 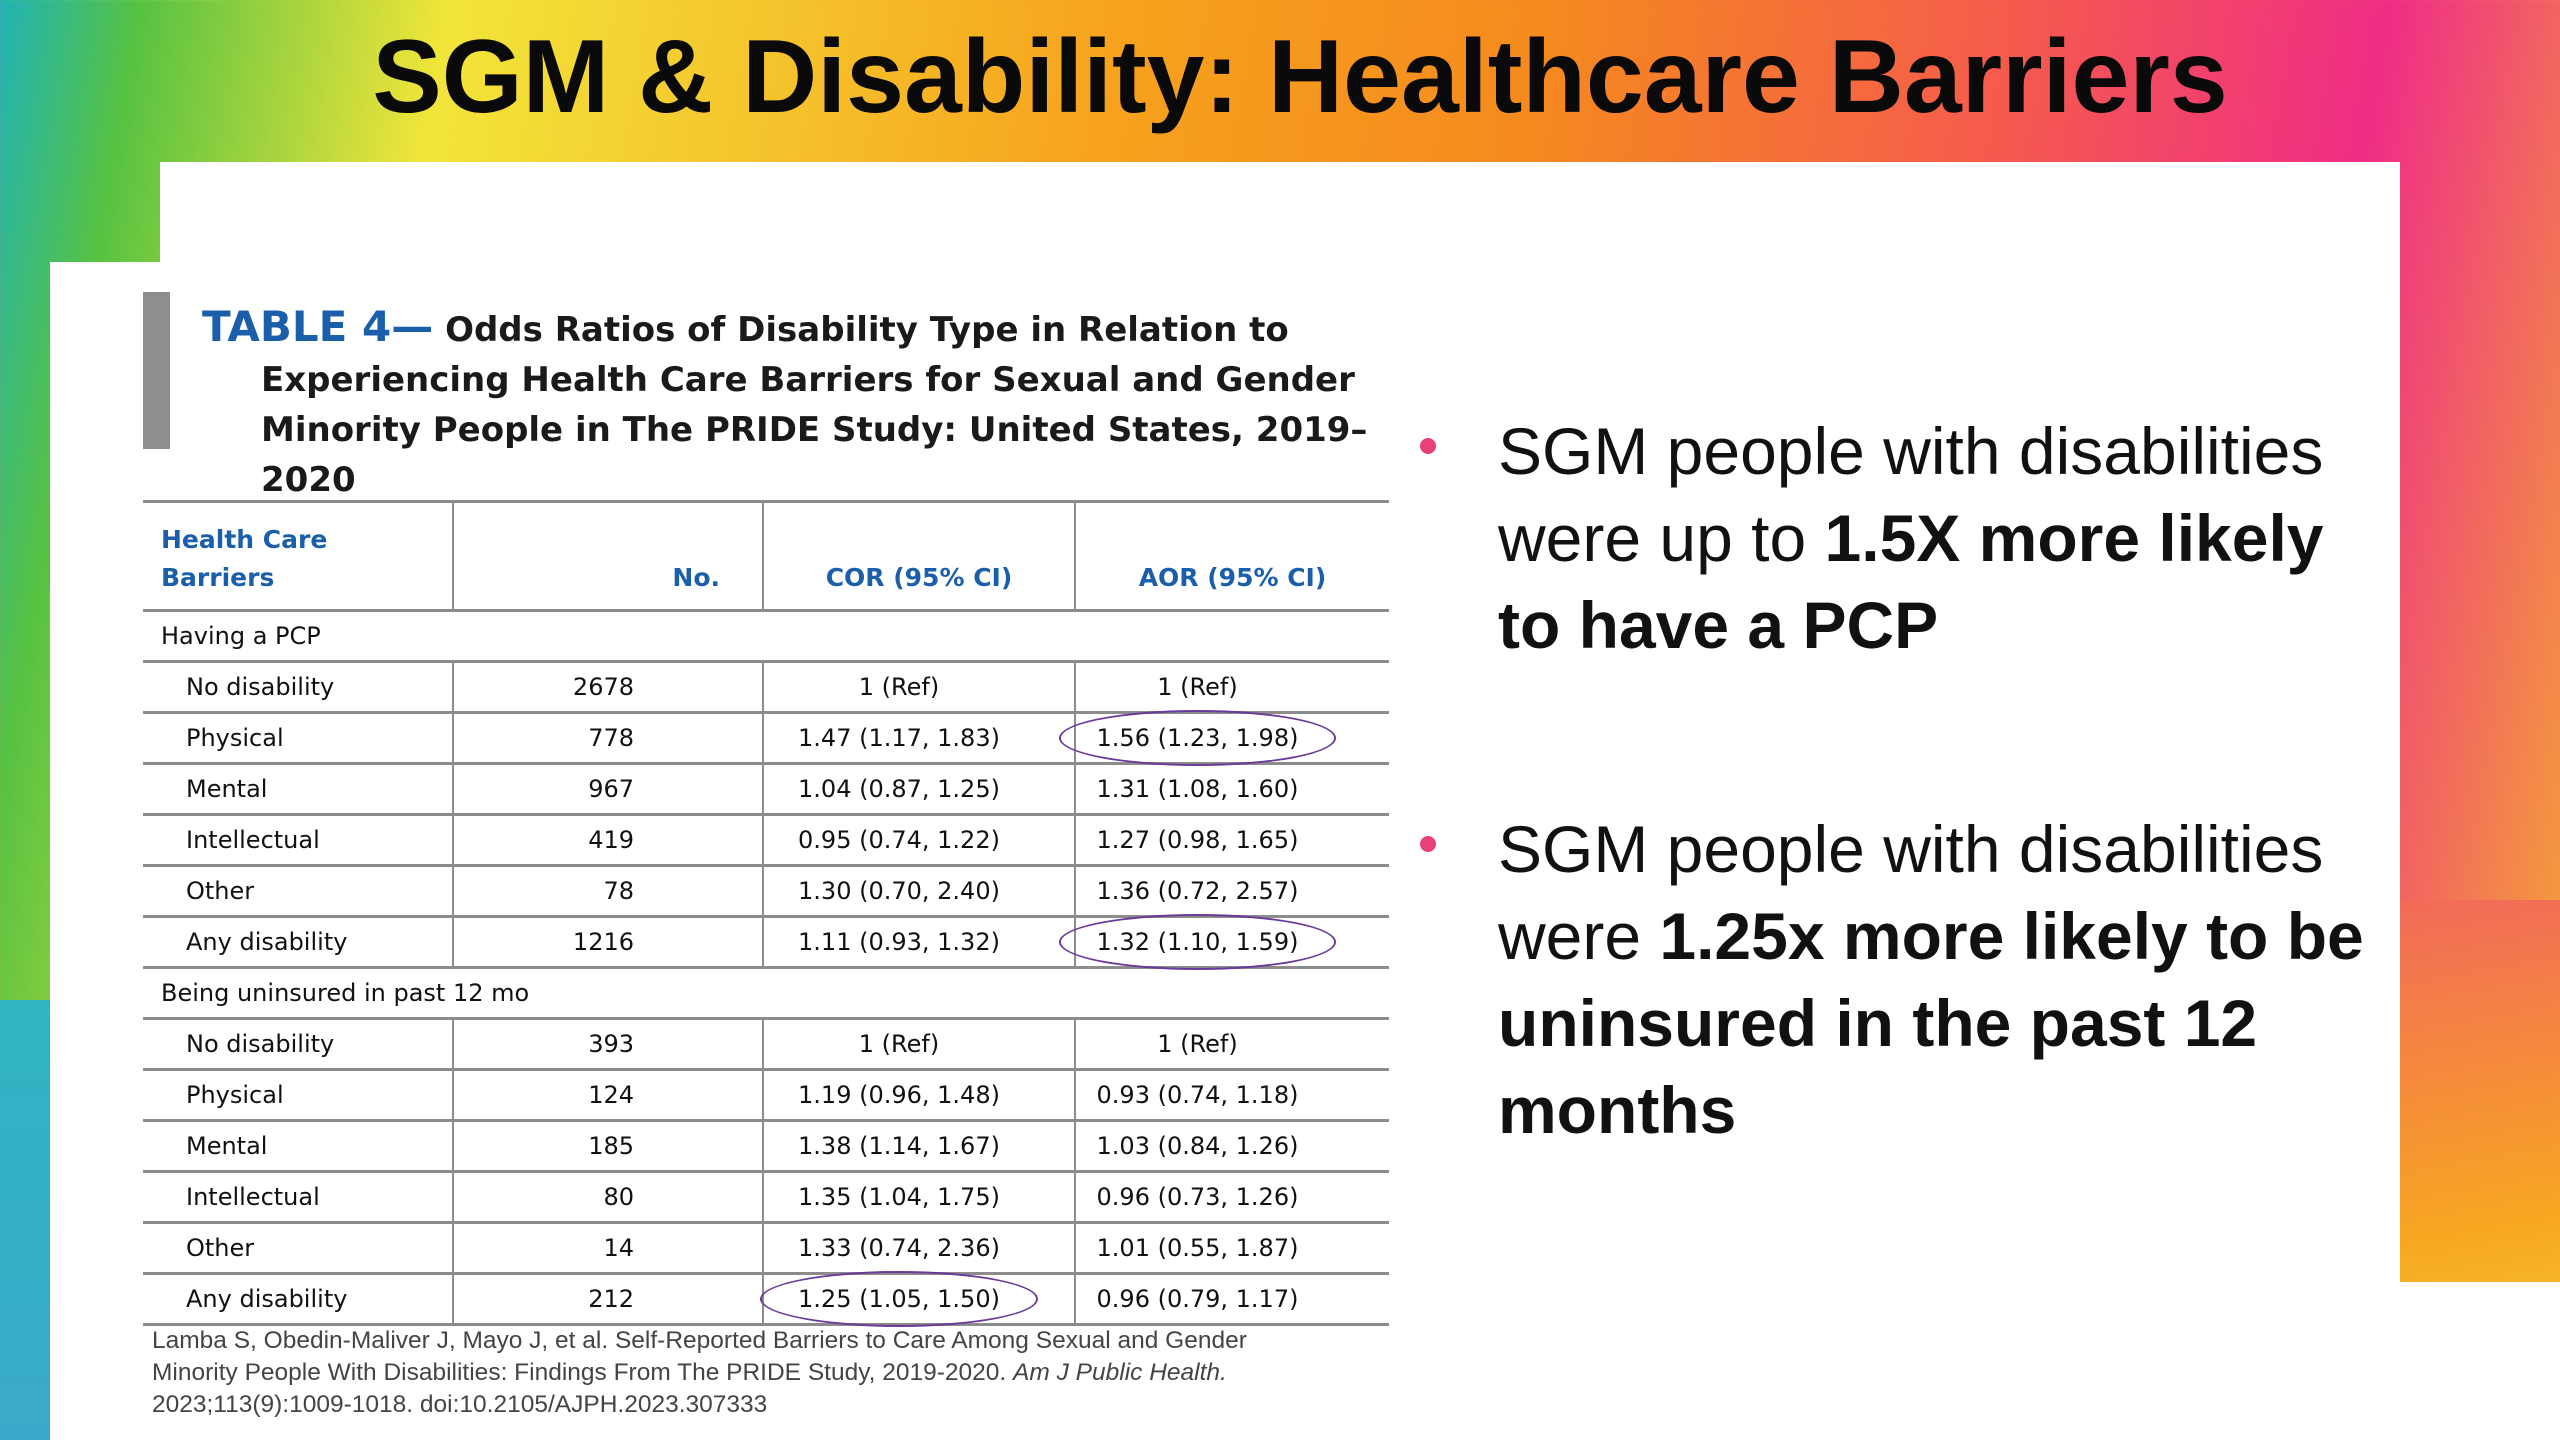 I want to click on highlighted-aor-any-disability: 1.32 (1.10, 1.59), so click(x=1197, y=942).